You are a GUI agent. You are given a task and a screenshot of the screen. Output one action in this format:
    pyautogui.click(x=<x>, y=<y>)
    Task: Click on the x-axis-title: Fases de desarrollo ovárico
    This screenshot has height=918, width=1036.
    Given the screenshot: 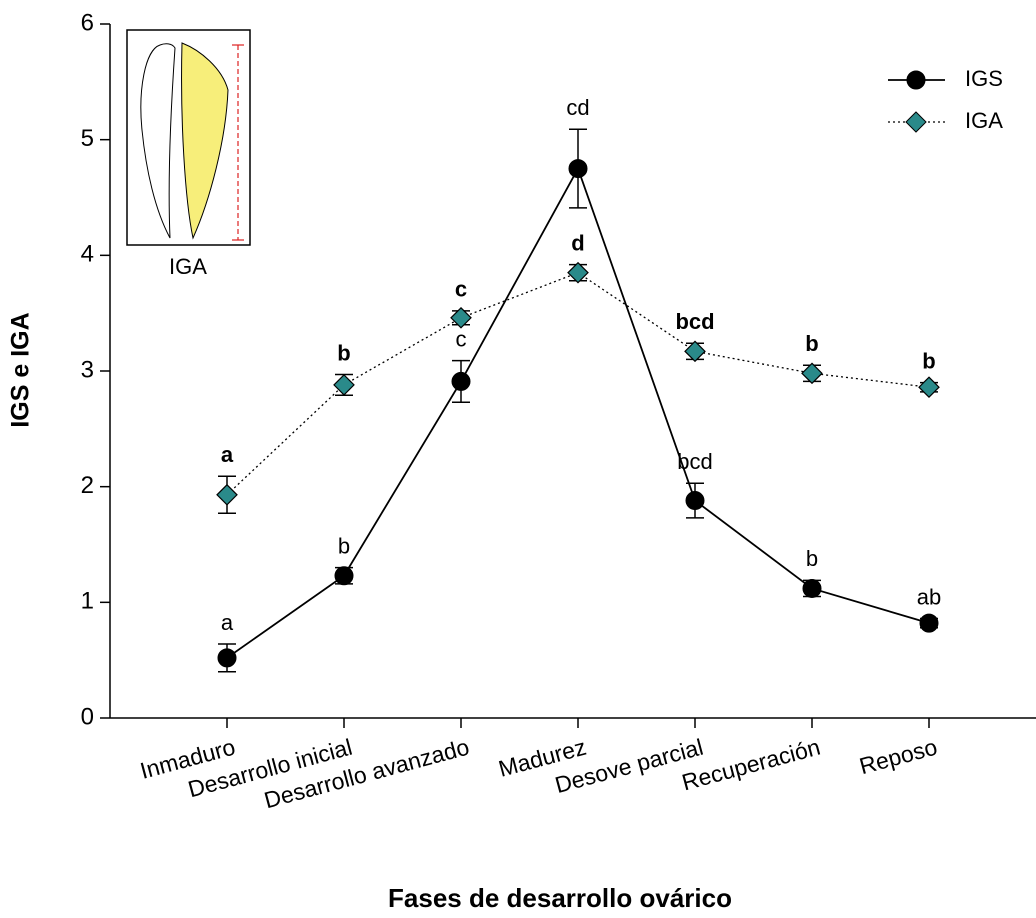 What is the action you would take?
    pyautogui.click(x=560, y=898)
    